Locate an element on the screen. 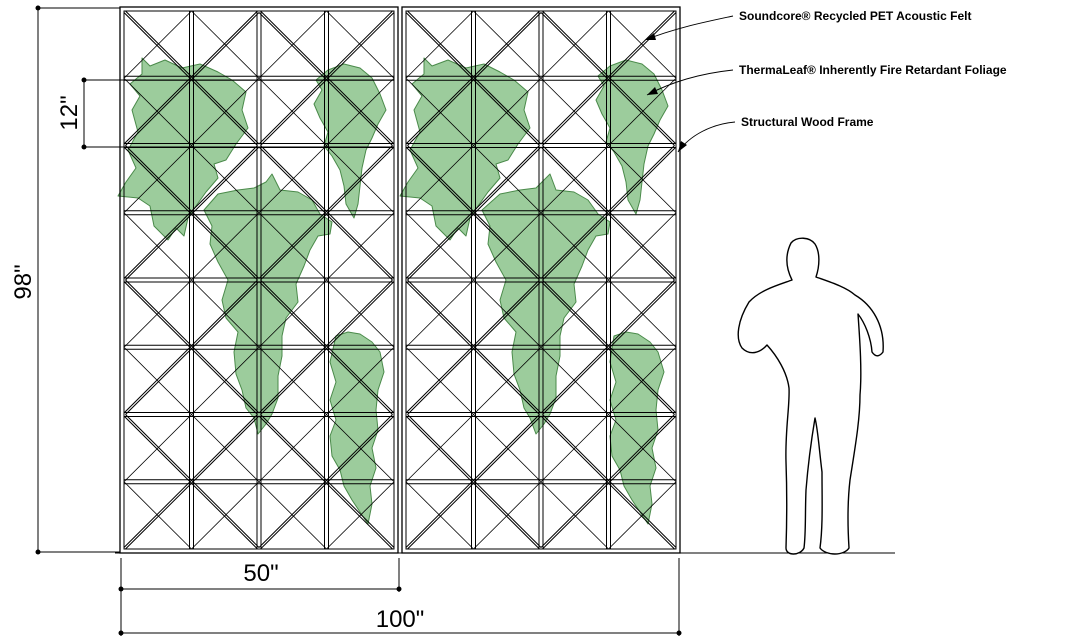 The height and width of the screenshot is (640, 1084). panel-width-dimension-label: 50" is located at coordinates (260, 573).